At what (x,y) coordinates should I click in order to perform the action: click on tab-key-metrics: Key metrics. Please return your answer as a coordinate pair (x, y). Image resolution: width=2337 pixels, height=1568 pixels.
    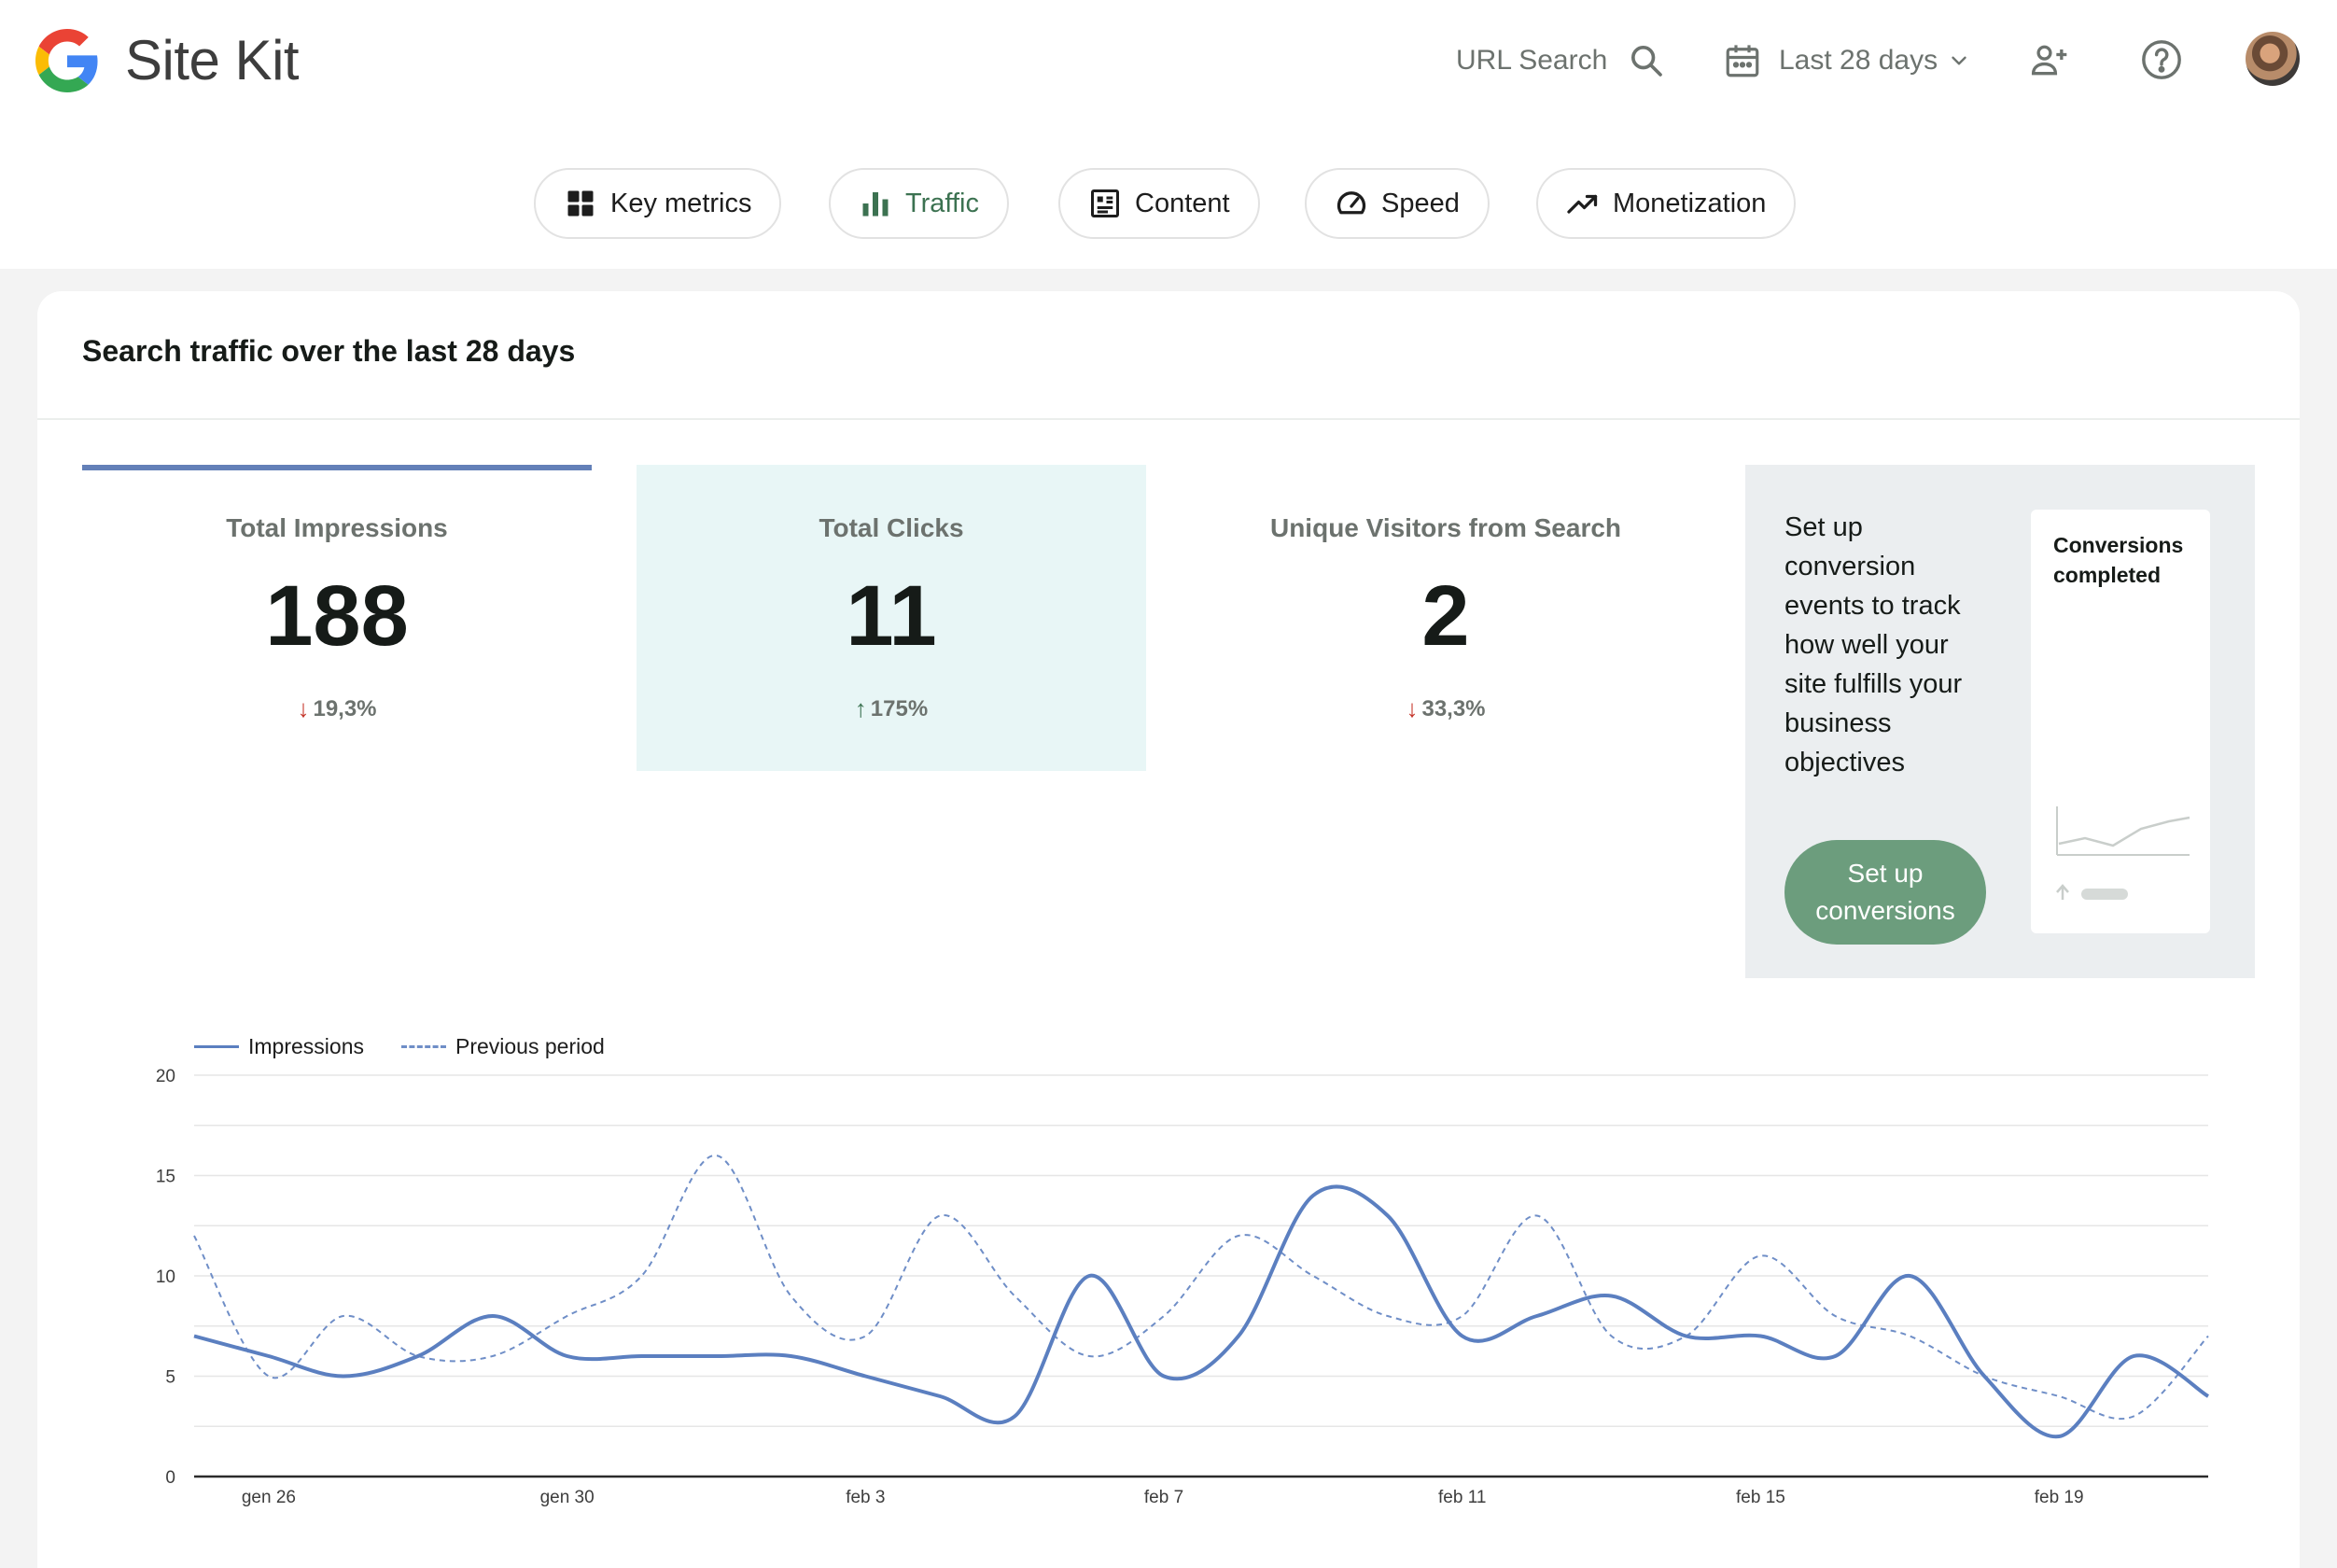
    Looking at the image, I should click on (658, 203).